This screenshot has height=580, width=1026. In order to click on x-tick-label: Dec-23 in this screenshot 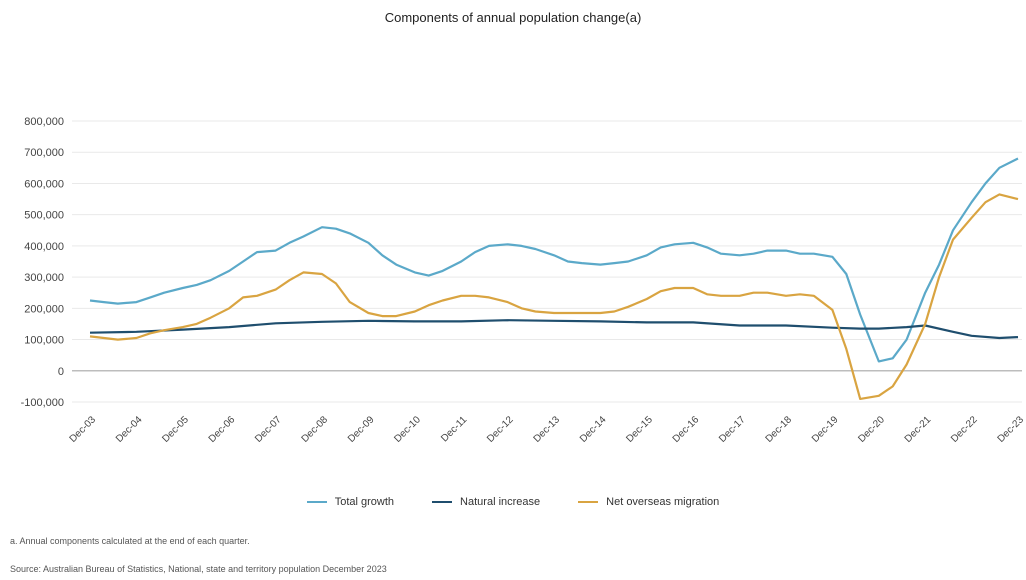, I will do `click(1011, 429)`.